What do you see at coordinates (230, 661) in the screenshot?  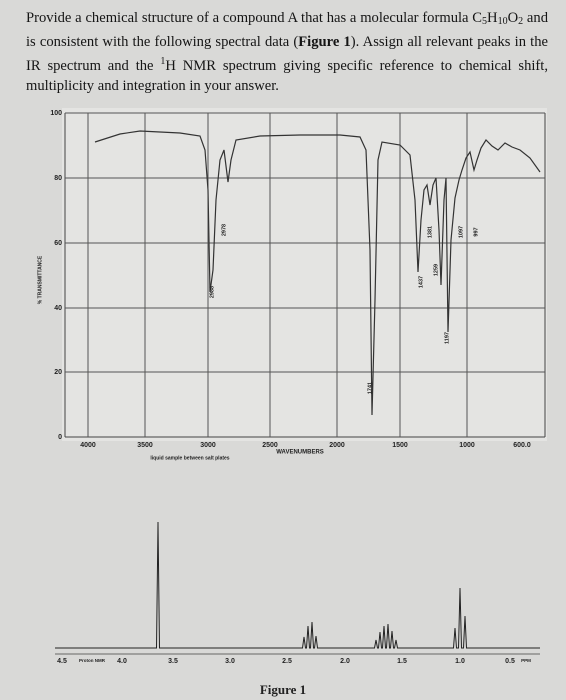 I see `nmr-x-label: 3.0` at bounding box center [230, 661].